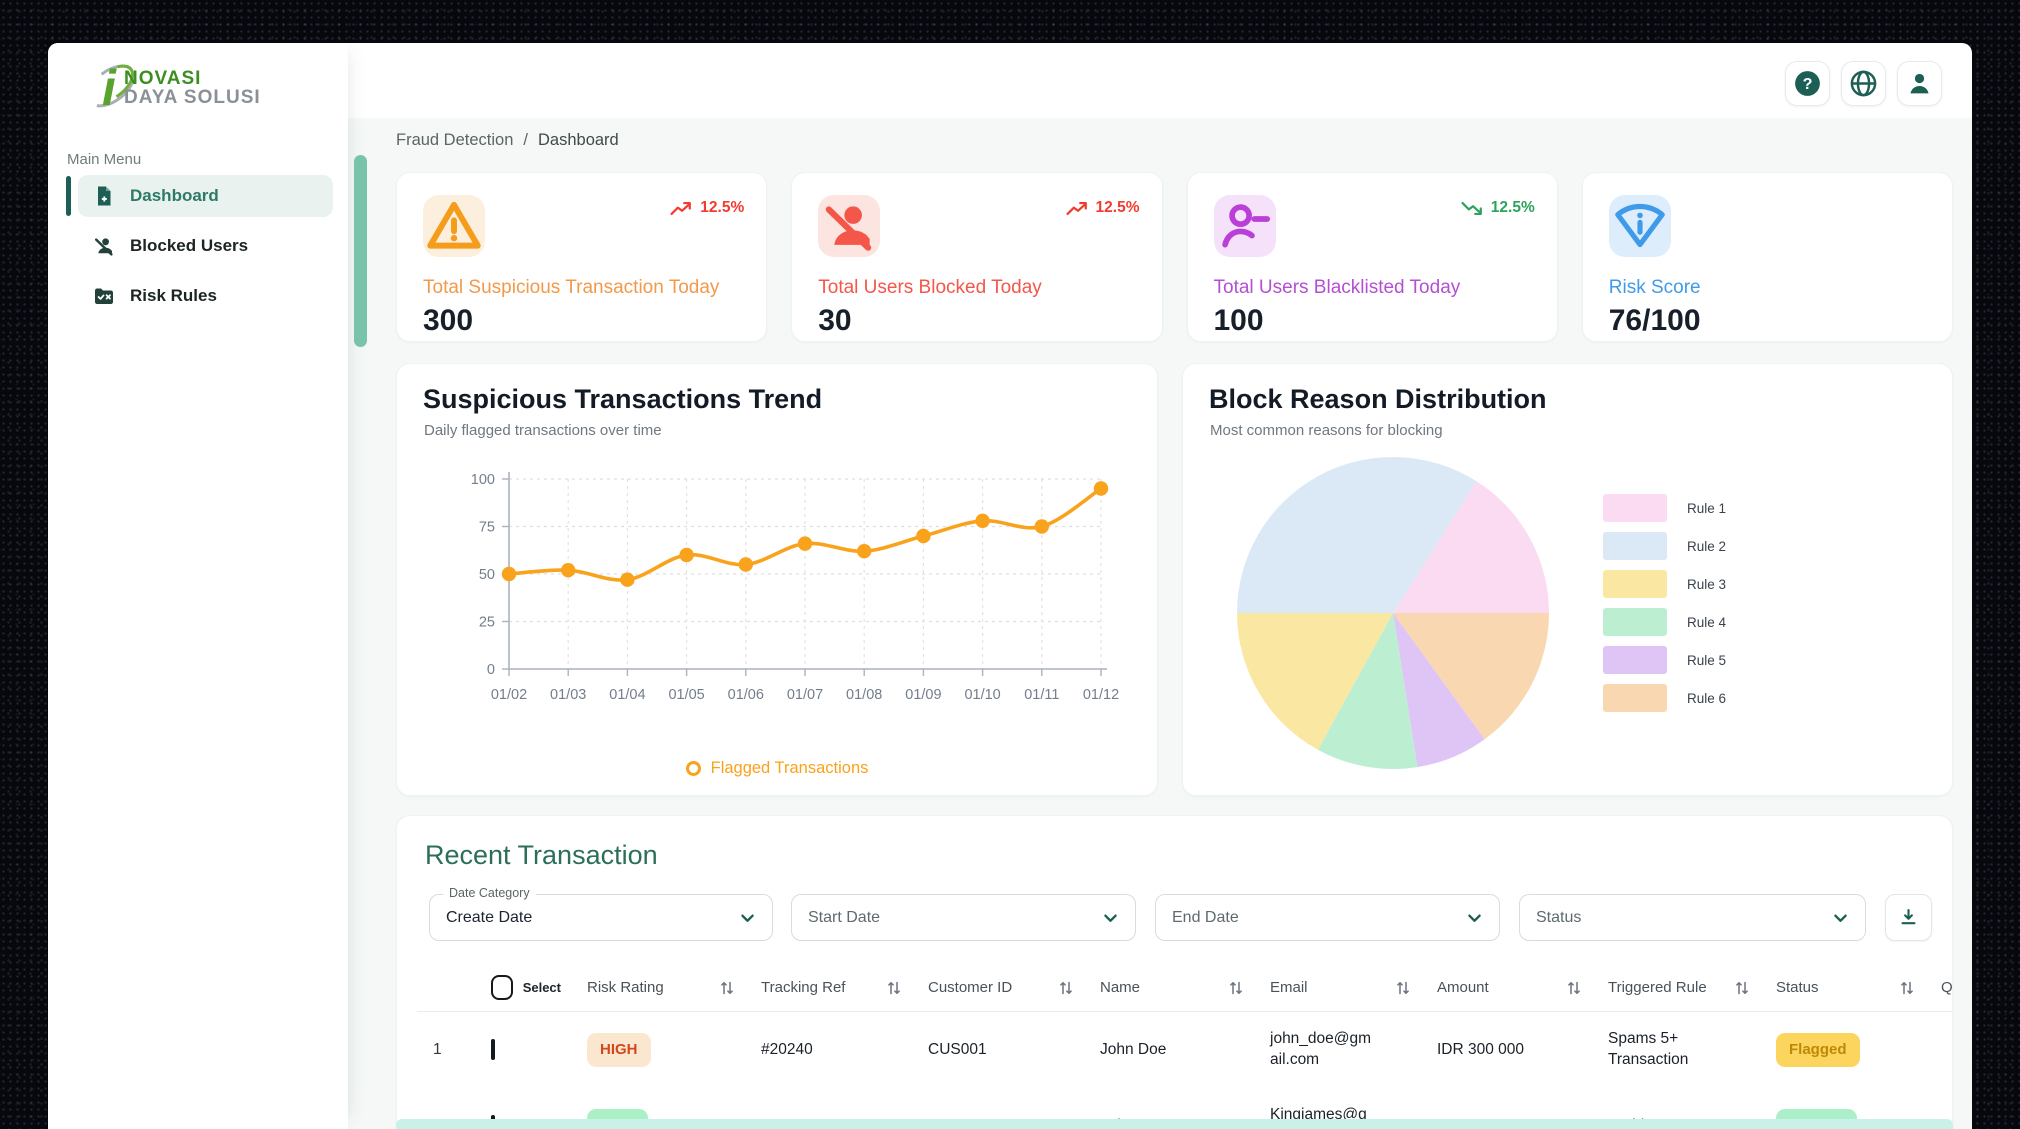  Describe the element at coordinates (686, 695) in the screenshot. I see `svg-text: 01/05` at that location.